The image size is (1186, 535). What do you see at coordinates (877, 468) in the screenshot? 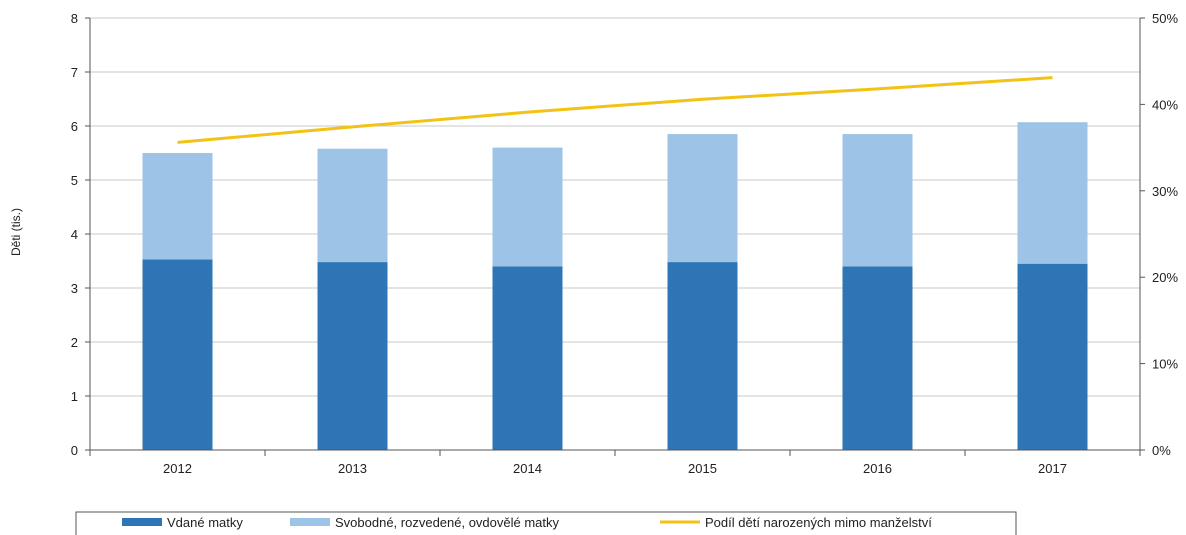
I see `x-tick-label: 2016` at bounding box center [877, 468].